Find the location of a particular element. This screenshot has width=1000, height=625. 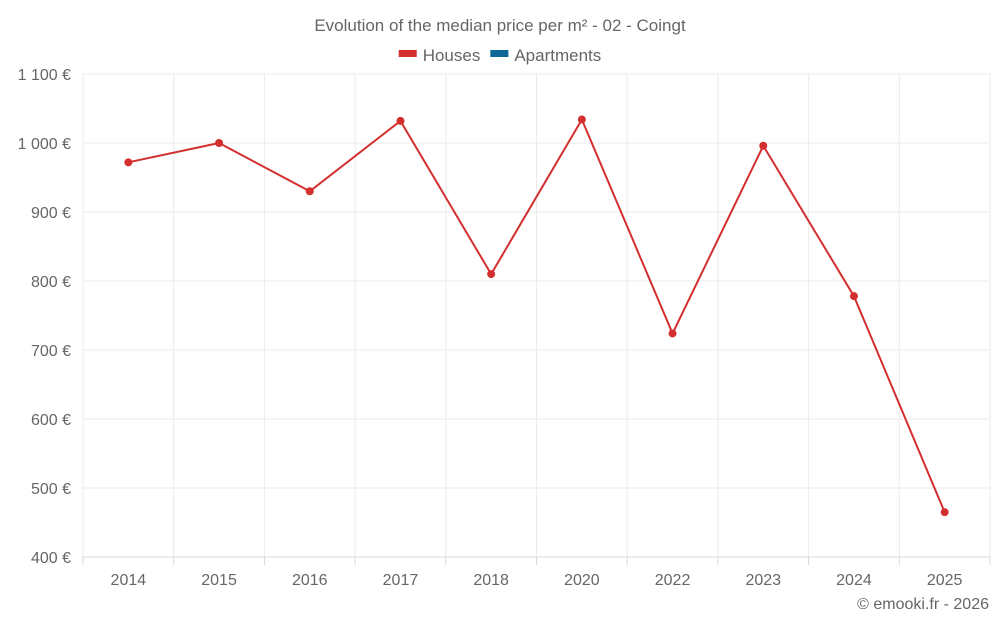

x-tick-label: 2014 is located at coordinates (129, 580).